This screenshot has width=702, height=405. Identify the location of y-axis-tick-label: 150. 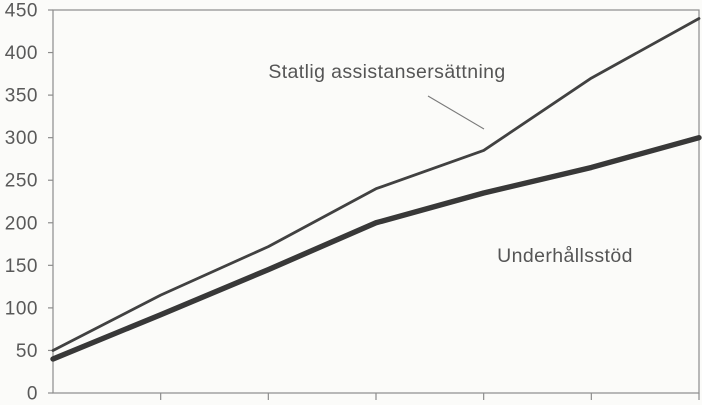
(21, 266).